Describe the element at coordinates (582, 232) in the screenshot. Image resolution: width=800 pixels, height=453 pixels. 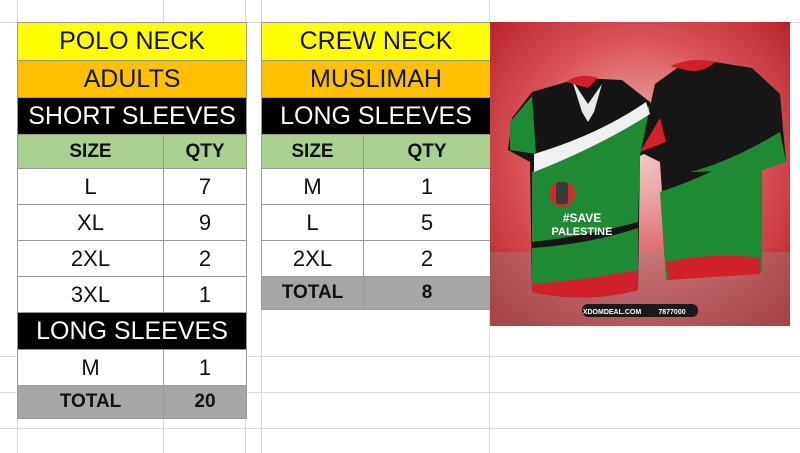
I see `slogan-line-2: PALESTINE` at that location.